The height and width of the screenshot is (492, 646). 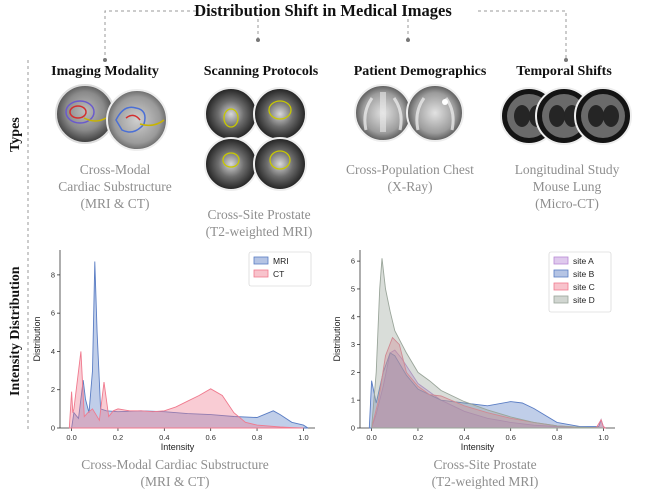 I want to click on legend-label: site B, so click(x=584, y=274).